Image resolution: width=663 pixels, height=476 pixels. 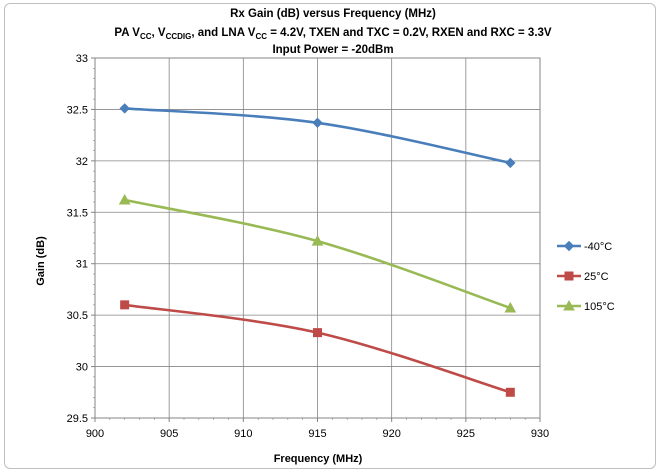 What do you see at coordinates (332, 50) in the screenshot?
I see `chart-title-line-3: Input Power = -20dBm` at bounding box center [332, 50].